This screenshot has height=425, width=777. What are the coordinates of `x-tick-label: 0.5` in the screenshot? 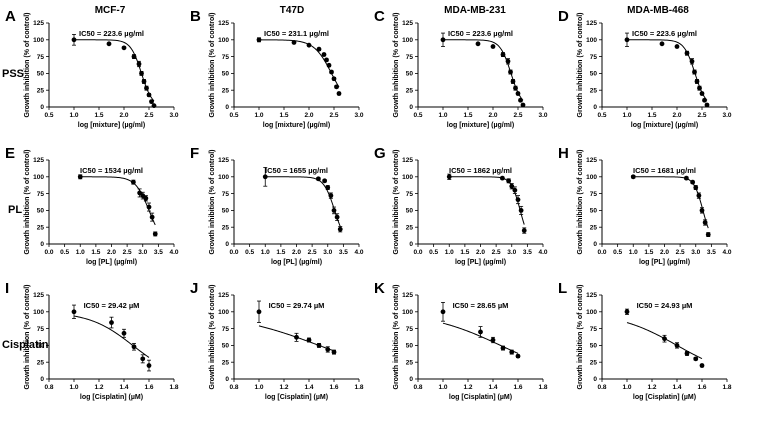 It's located at (617, 252).